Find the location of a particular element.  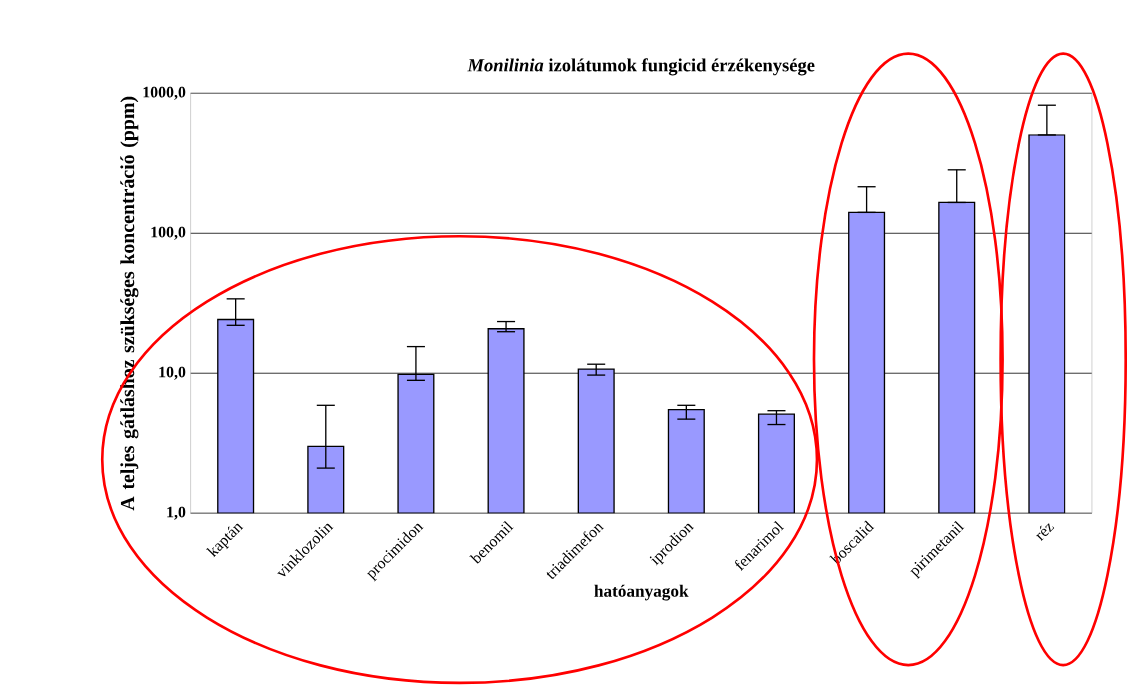

y-tick-label: 100,0 is located at coordinates (168, 233).